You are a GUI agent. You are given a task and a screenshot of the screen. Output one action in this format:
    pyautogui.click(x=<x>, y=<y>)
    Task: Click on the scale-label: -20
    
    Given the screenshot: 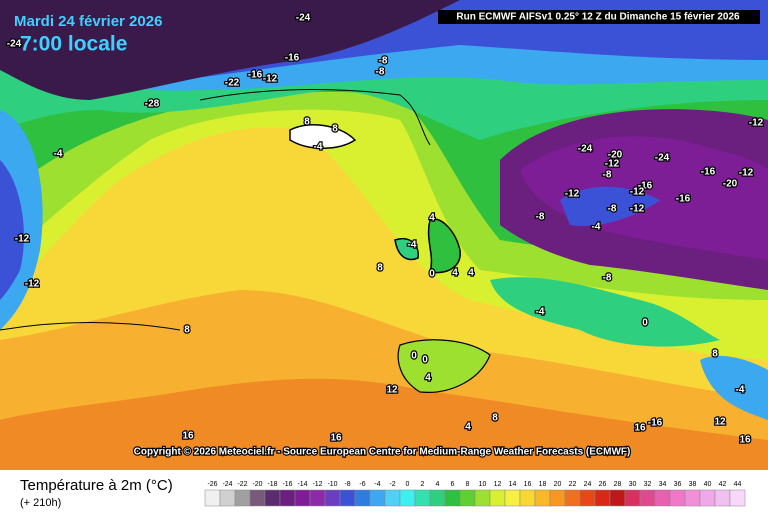 What is the action you would take?
    pyautogui.click(x=257, y=484)
    